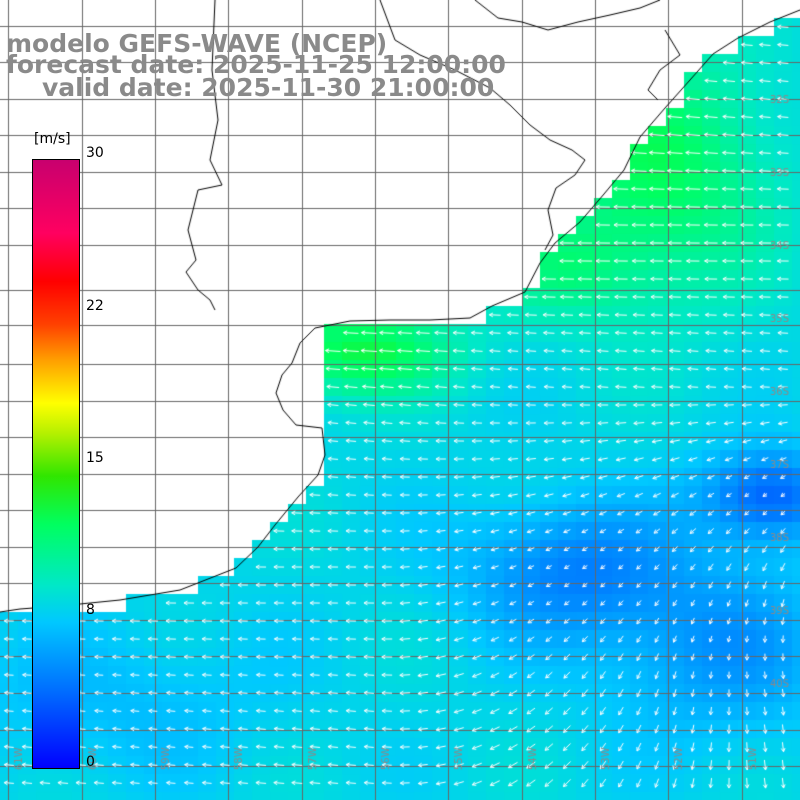 The image size is (800, 800). I want to click on colorbar-unit: [m/s], so click(52, 139).